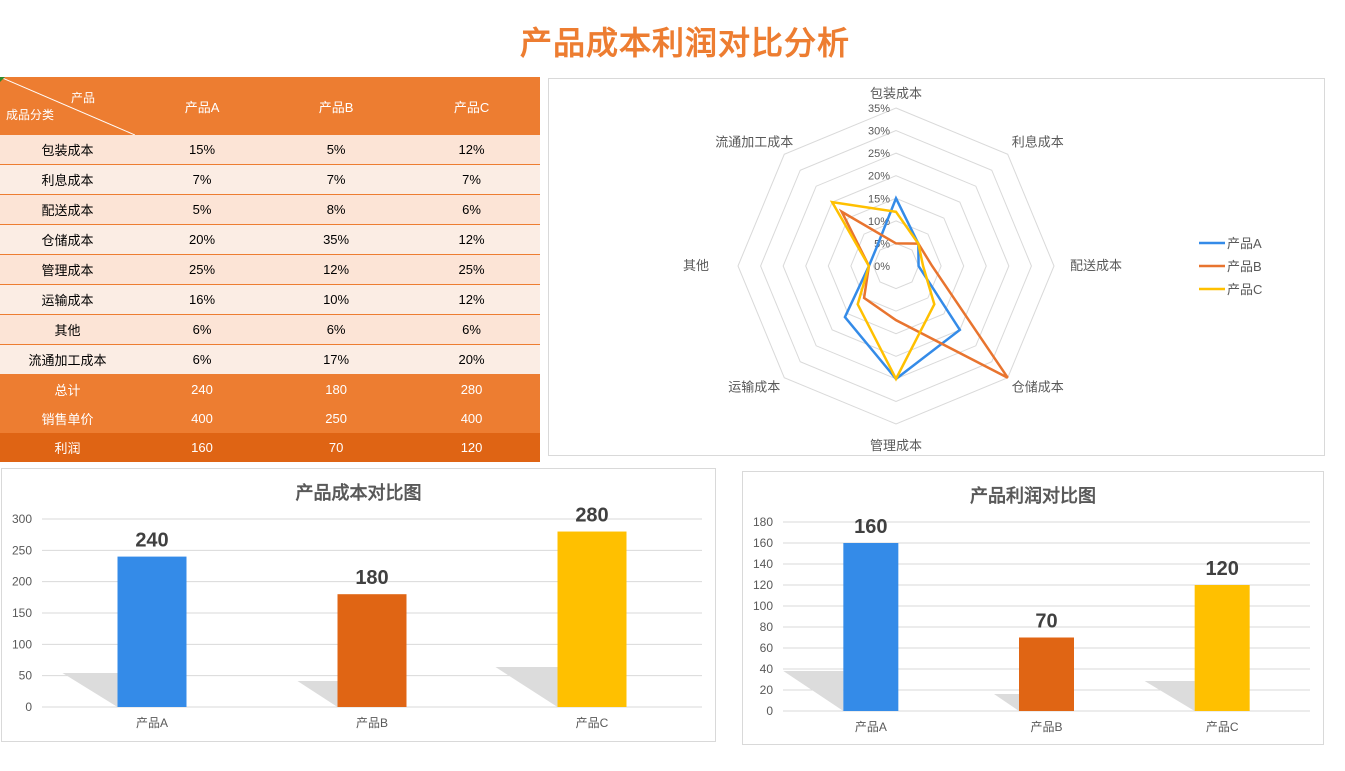 The image size is (1345, 771). Describe the element at coordinates (767, 627) in the screenshot. I see `y-tick-label: 80` at that location.